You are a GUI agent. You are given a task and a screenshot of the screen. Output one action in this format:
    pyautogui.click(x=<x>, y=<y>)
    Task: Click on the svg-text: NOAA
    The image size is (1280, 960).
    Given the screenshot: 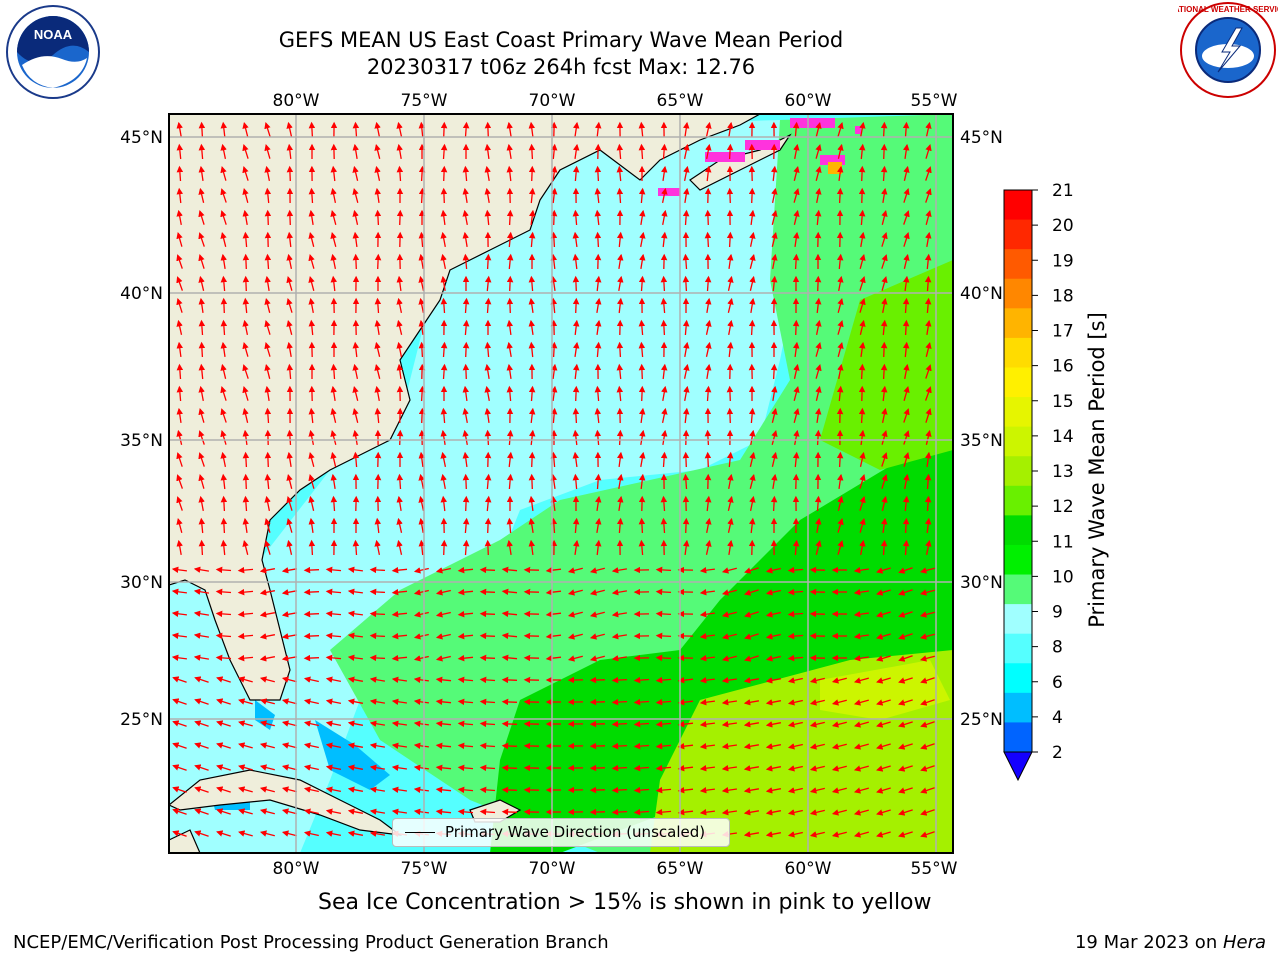 What is the action you would take?
    pyautogui.click(x=53, y=34)
    